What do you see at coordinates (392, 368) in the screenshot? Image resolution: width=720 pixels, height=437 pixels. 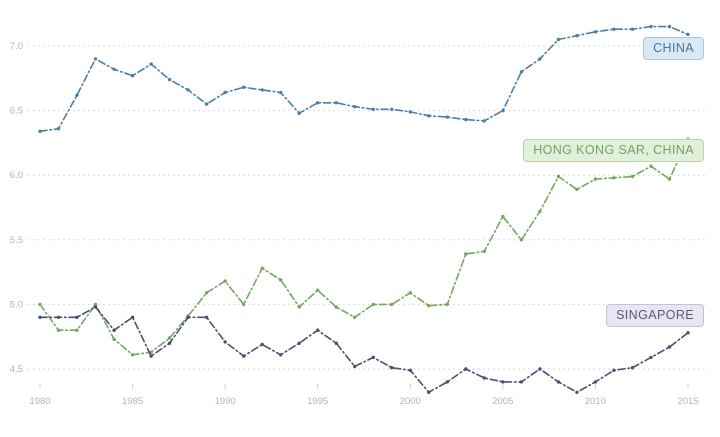 I see `data-point-singapore-1999` at bounding box center [392, 368].